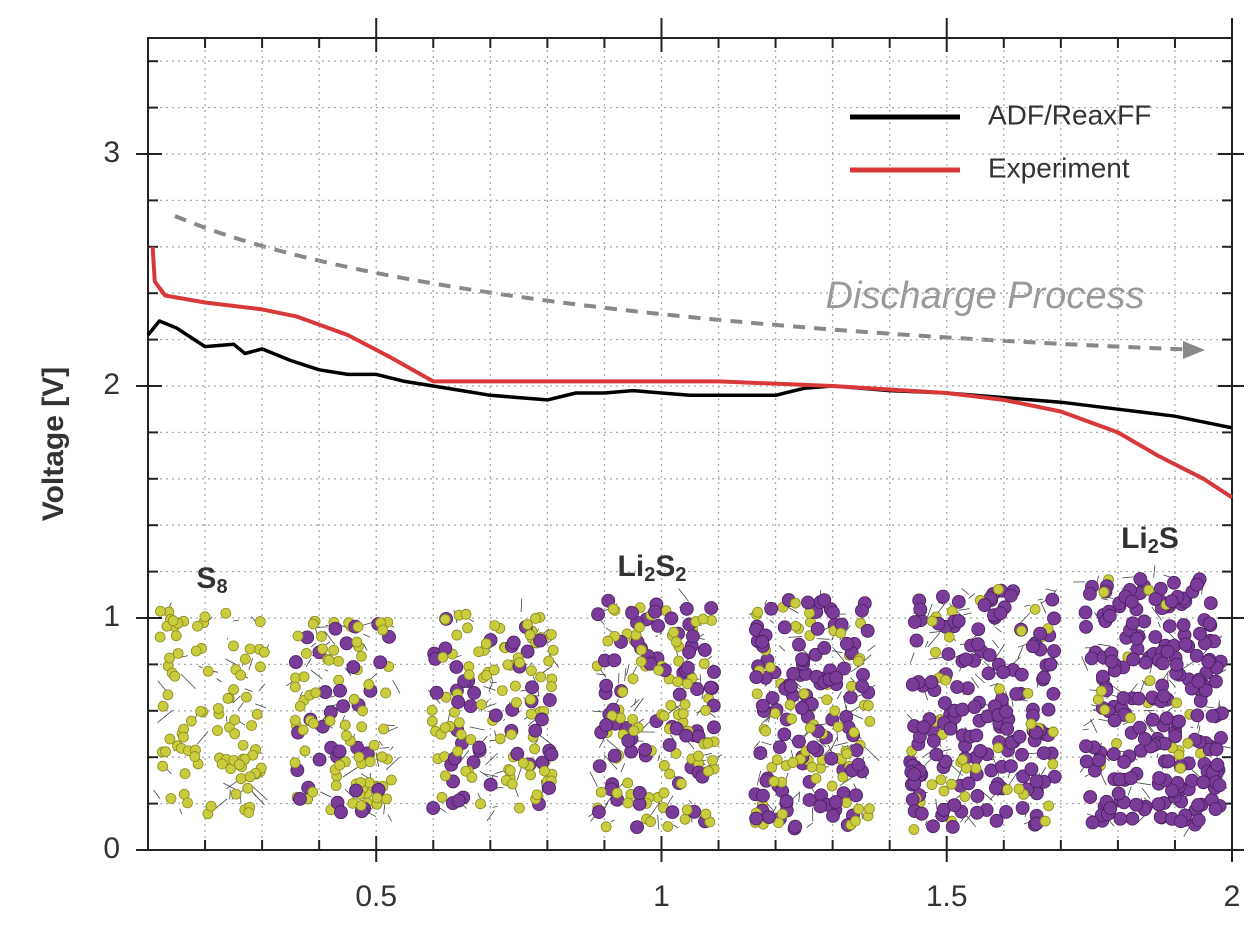  Describe the element at coordinates (1153, 547) in the screenshot. I see `label-part: 2` at that location.